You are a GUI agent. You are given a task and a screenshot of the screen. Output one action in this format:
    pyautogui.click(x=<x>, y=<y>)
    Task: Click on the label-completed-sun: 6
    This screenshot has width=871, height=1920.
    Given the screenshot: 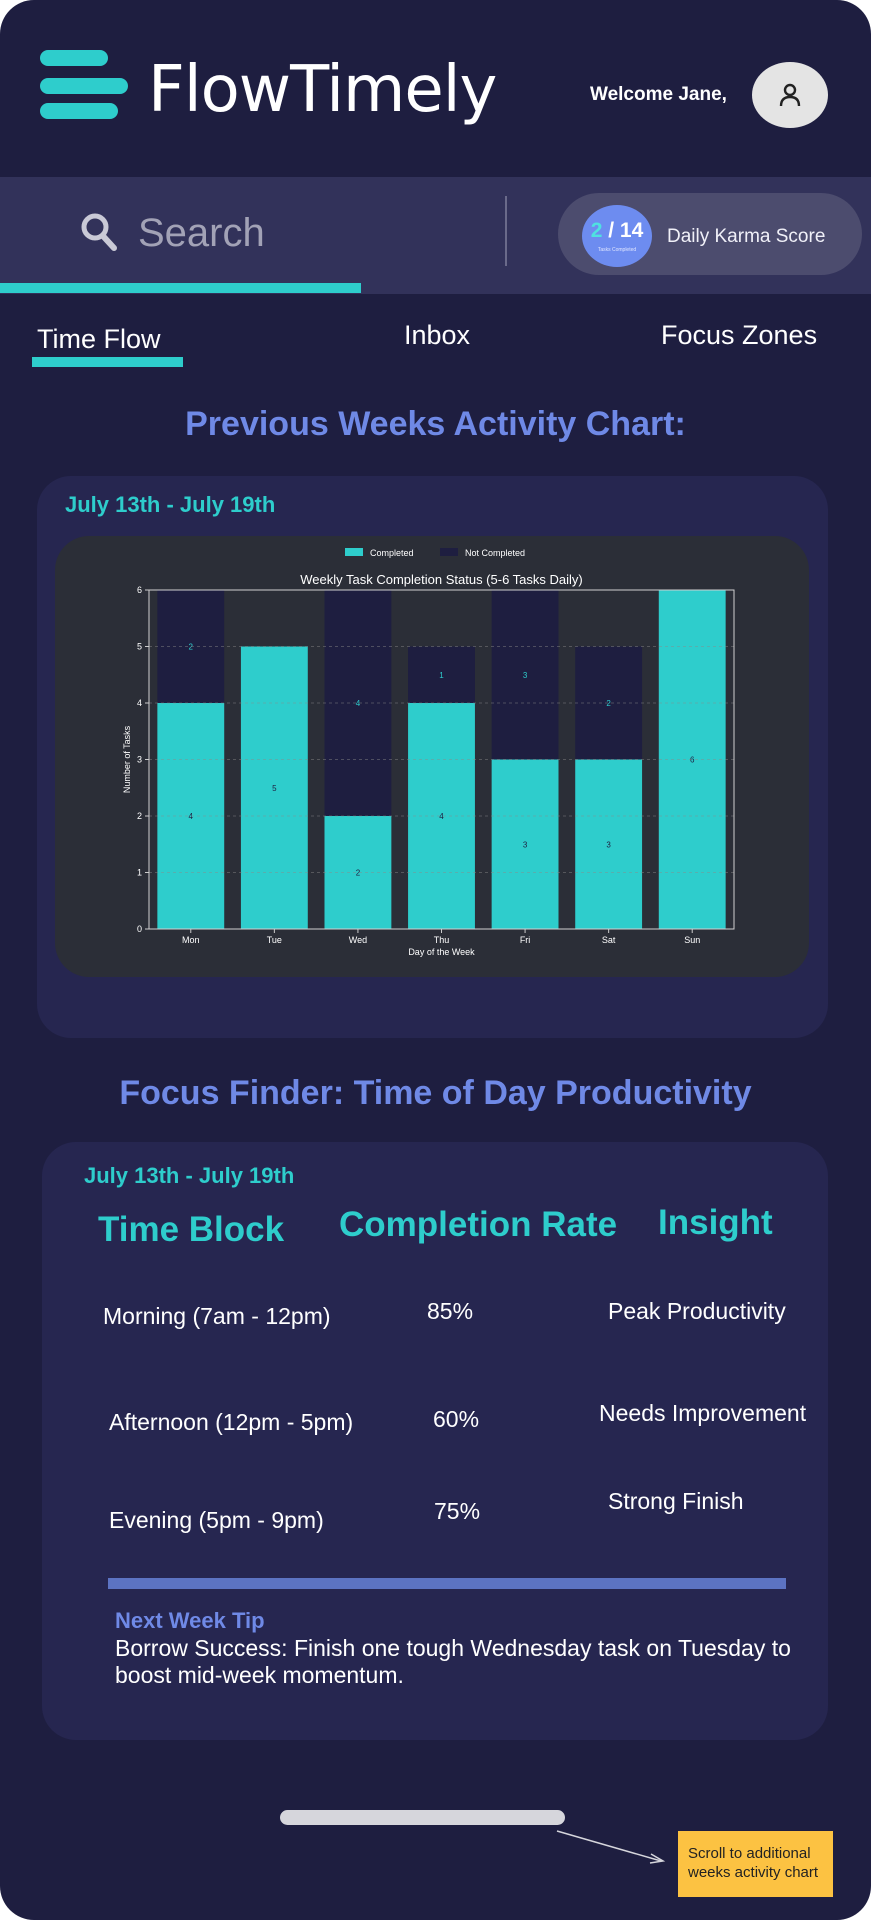 What is the action you would take?
    pyautogui.click(x=692, y=760)
    